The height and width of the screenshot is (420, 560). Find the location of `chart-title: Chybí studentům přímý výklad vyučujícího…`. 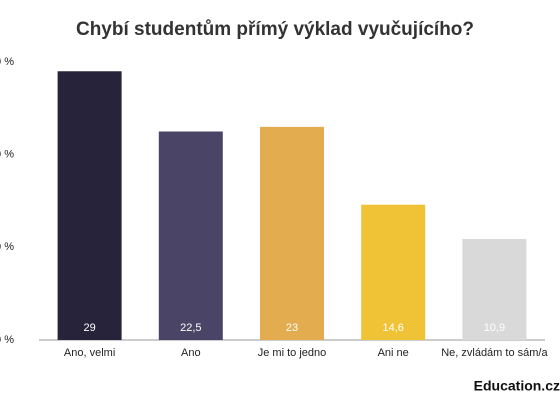

chart-title: Chybí studentům přímý výklad vyučujícího… is located at coordinates (275, 29).